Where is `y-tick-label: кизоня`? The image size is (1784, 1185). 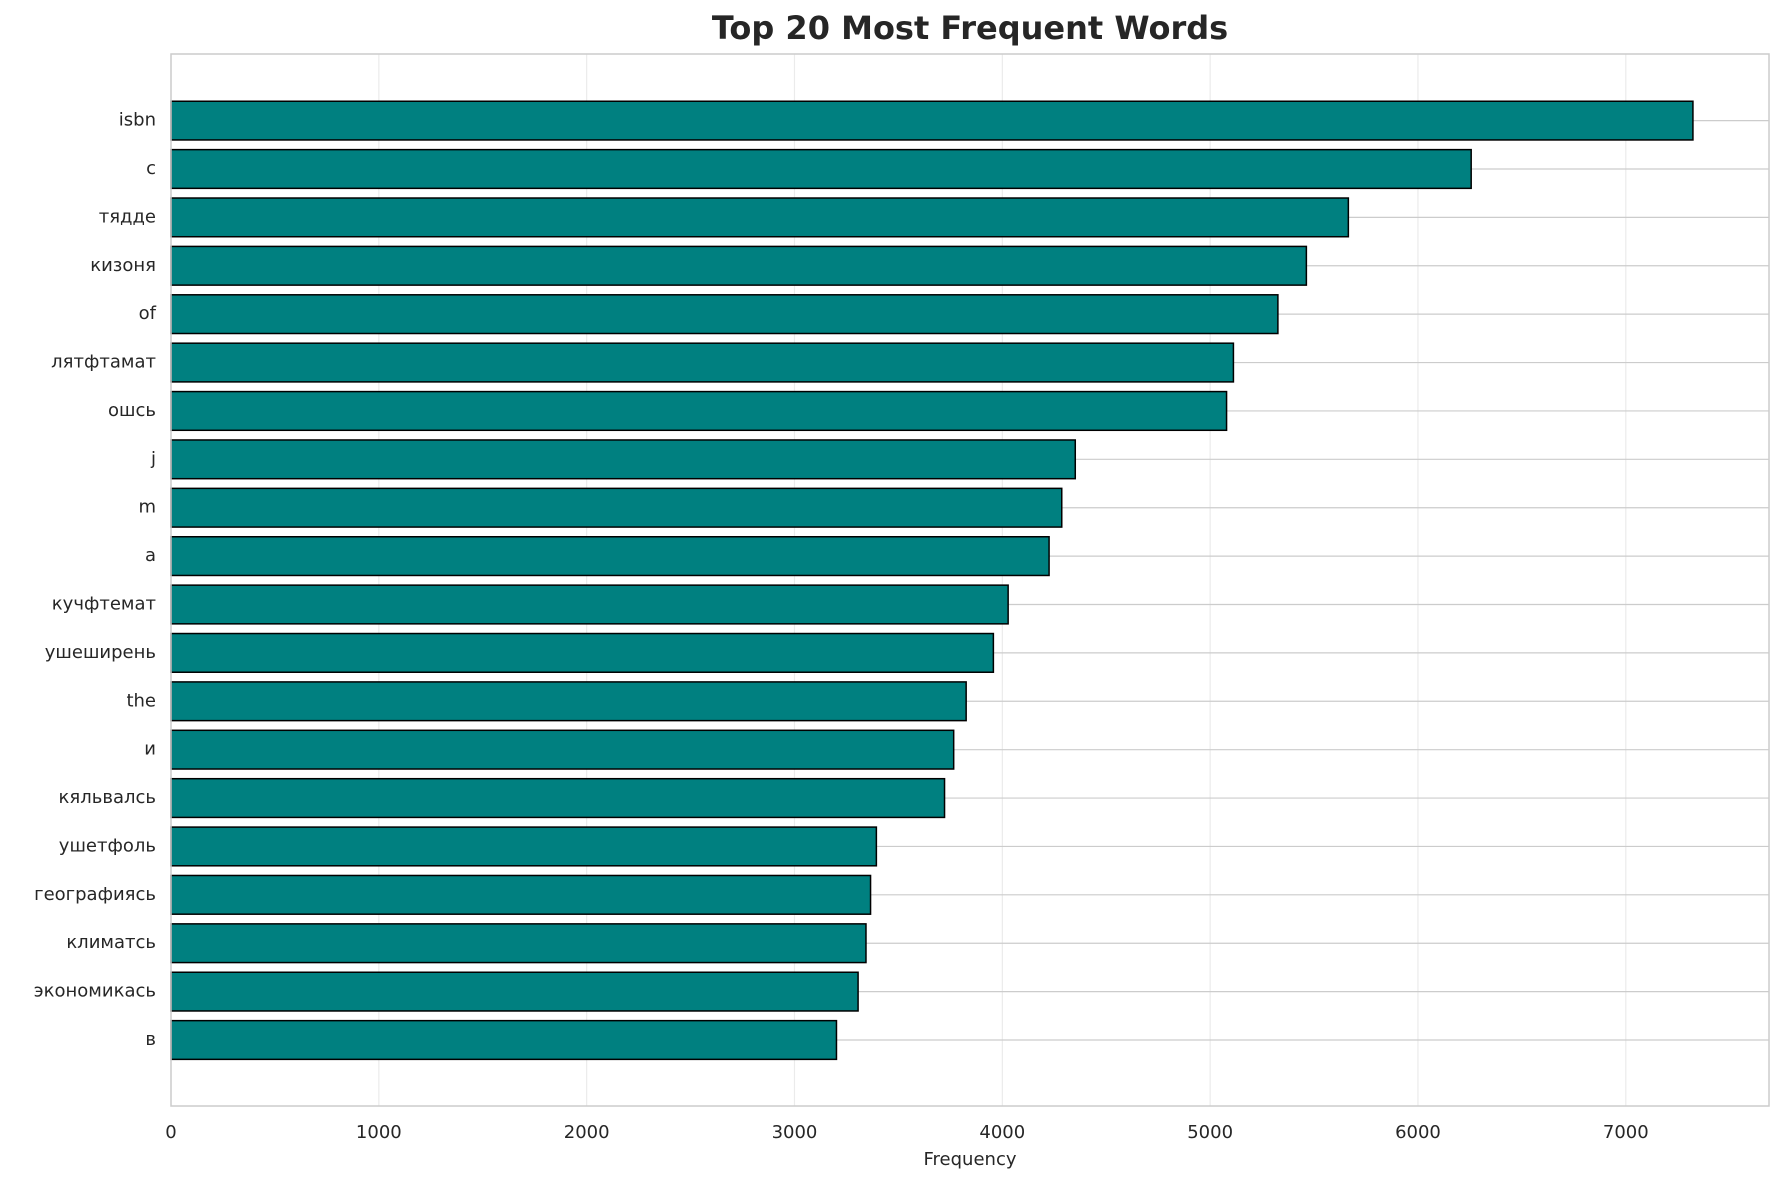
y-tick-label: кизоня is located at coordinates (123, 265).